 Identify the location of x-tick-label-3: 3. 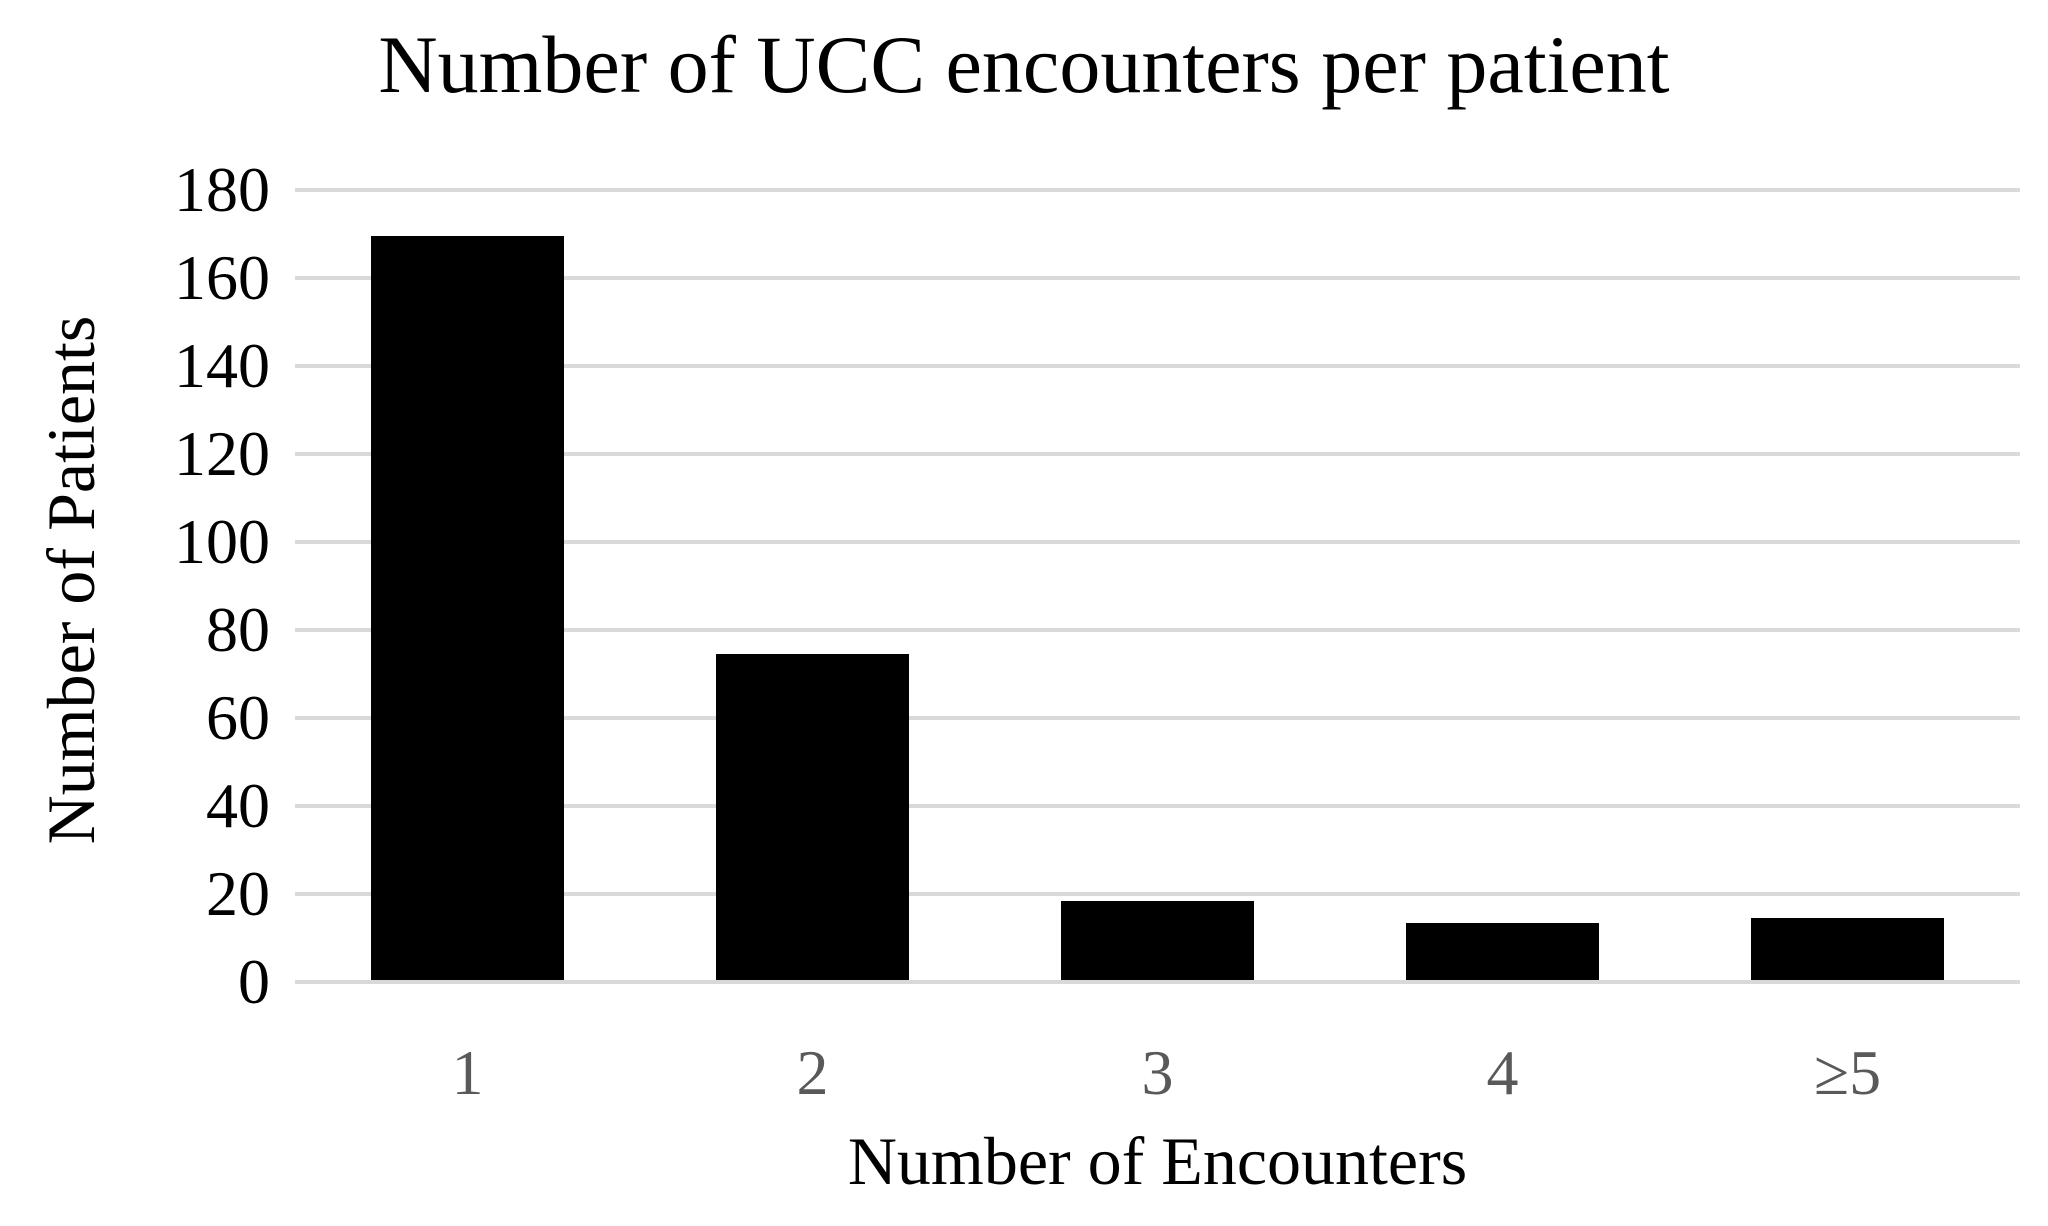
(1157, 1072).